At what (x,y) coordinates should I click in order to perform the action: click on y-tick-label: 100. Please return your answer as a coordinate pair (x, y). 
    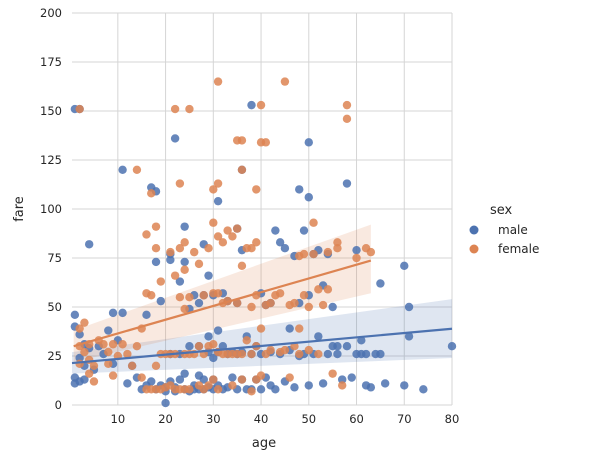
    Looking at the image, I should click on (51, 209).